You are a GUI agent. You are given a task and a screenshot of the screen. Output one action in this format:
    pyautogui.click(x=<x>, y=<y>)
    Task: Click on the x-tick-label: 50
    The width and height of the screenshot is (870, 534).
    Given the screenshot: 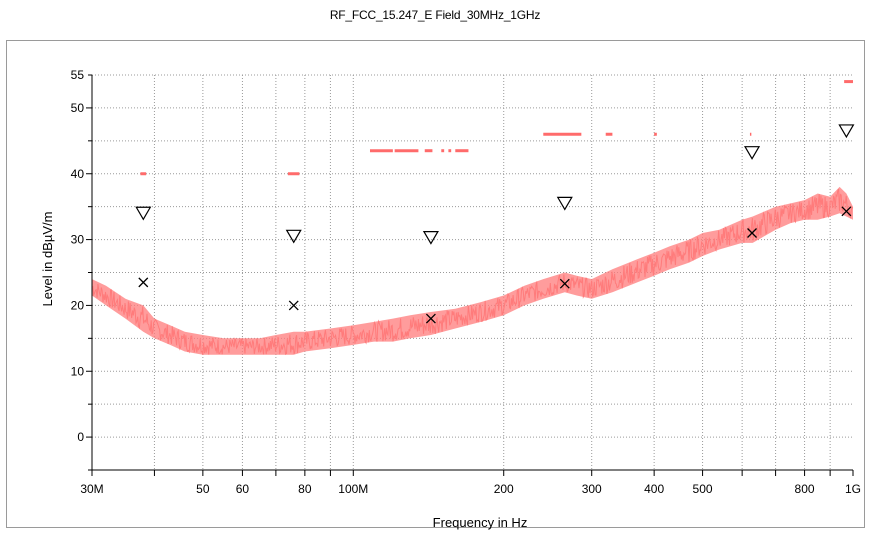 What is the action you would take?
    pyautogui.click(x=203, y=489)
    